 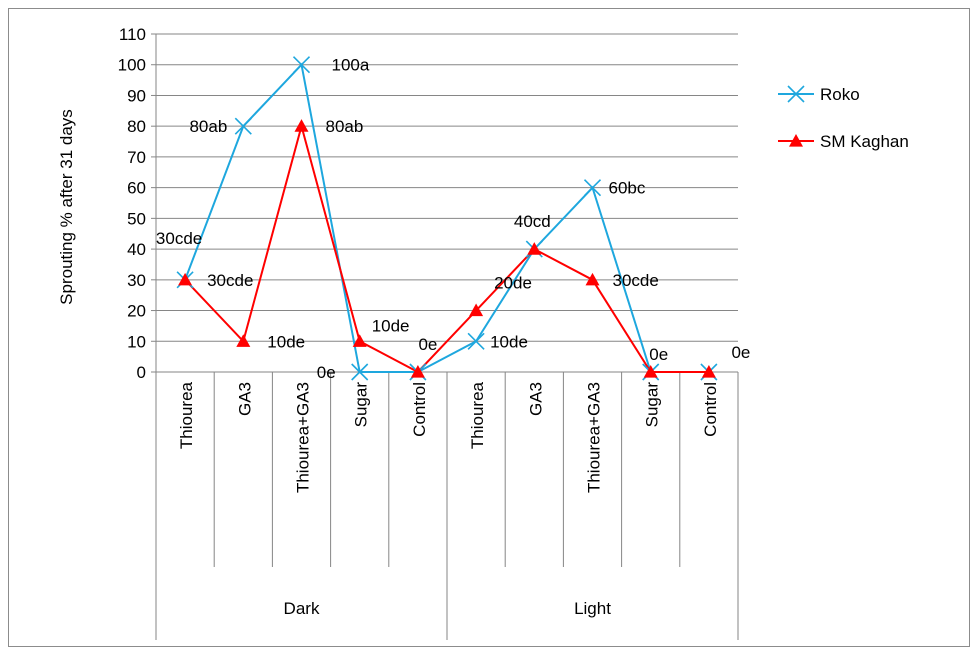 What do you see at coordinates (532, 221) in the screenshot?
I see `data-label: 40cd` at bounding box center [532, 221].